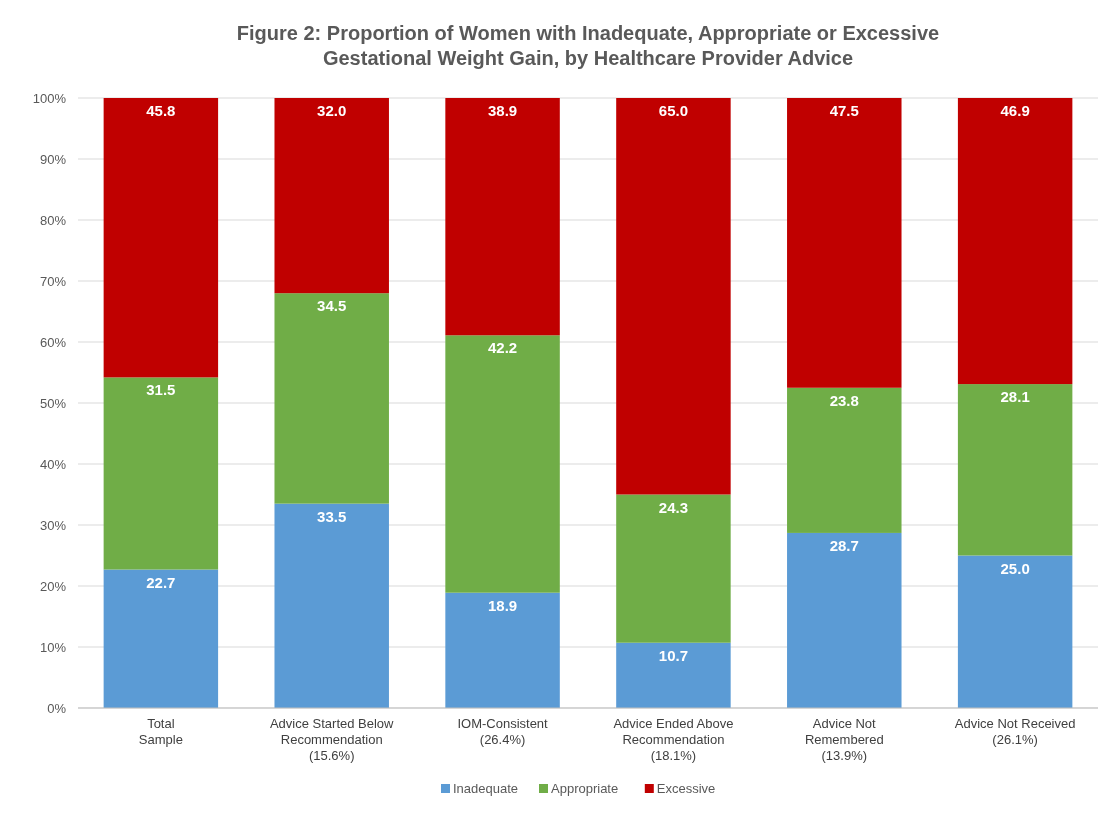 The width and height of the screenshot is (1119, 815). Describe the element at coordinates (161, 110) in the screenshot. I see `data-label: 45.8` at that location.